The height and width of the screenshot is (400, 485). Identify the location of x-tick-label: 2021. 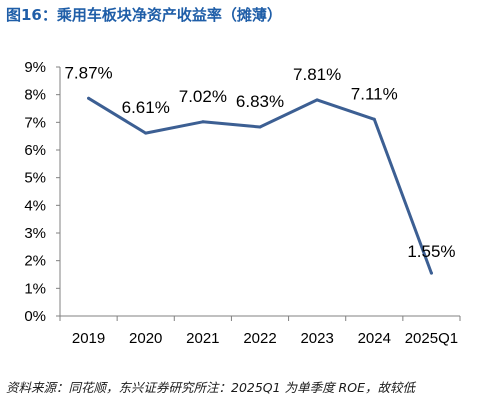
(202, 338).